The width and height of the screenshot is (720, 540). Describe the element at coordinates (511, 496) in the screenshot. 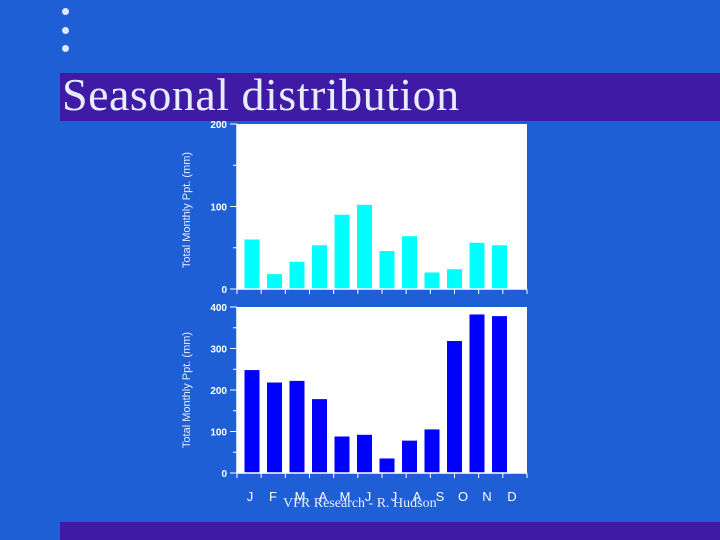

I see `x-tick-label: D` at that location.